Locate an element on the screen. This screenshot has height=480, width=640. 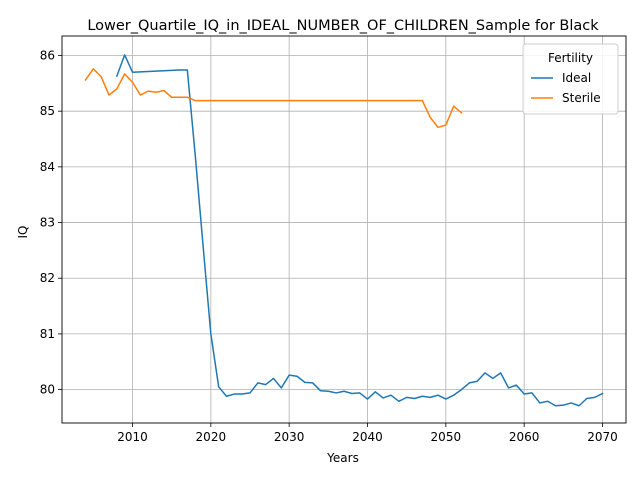
x-tick-label: 2040 is located at coordinates (367, 437).